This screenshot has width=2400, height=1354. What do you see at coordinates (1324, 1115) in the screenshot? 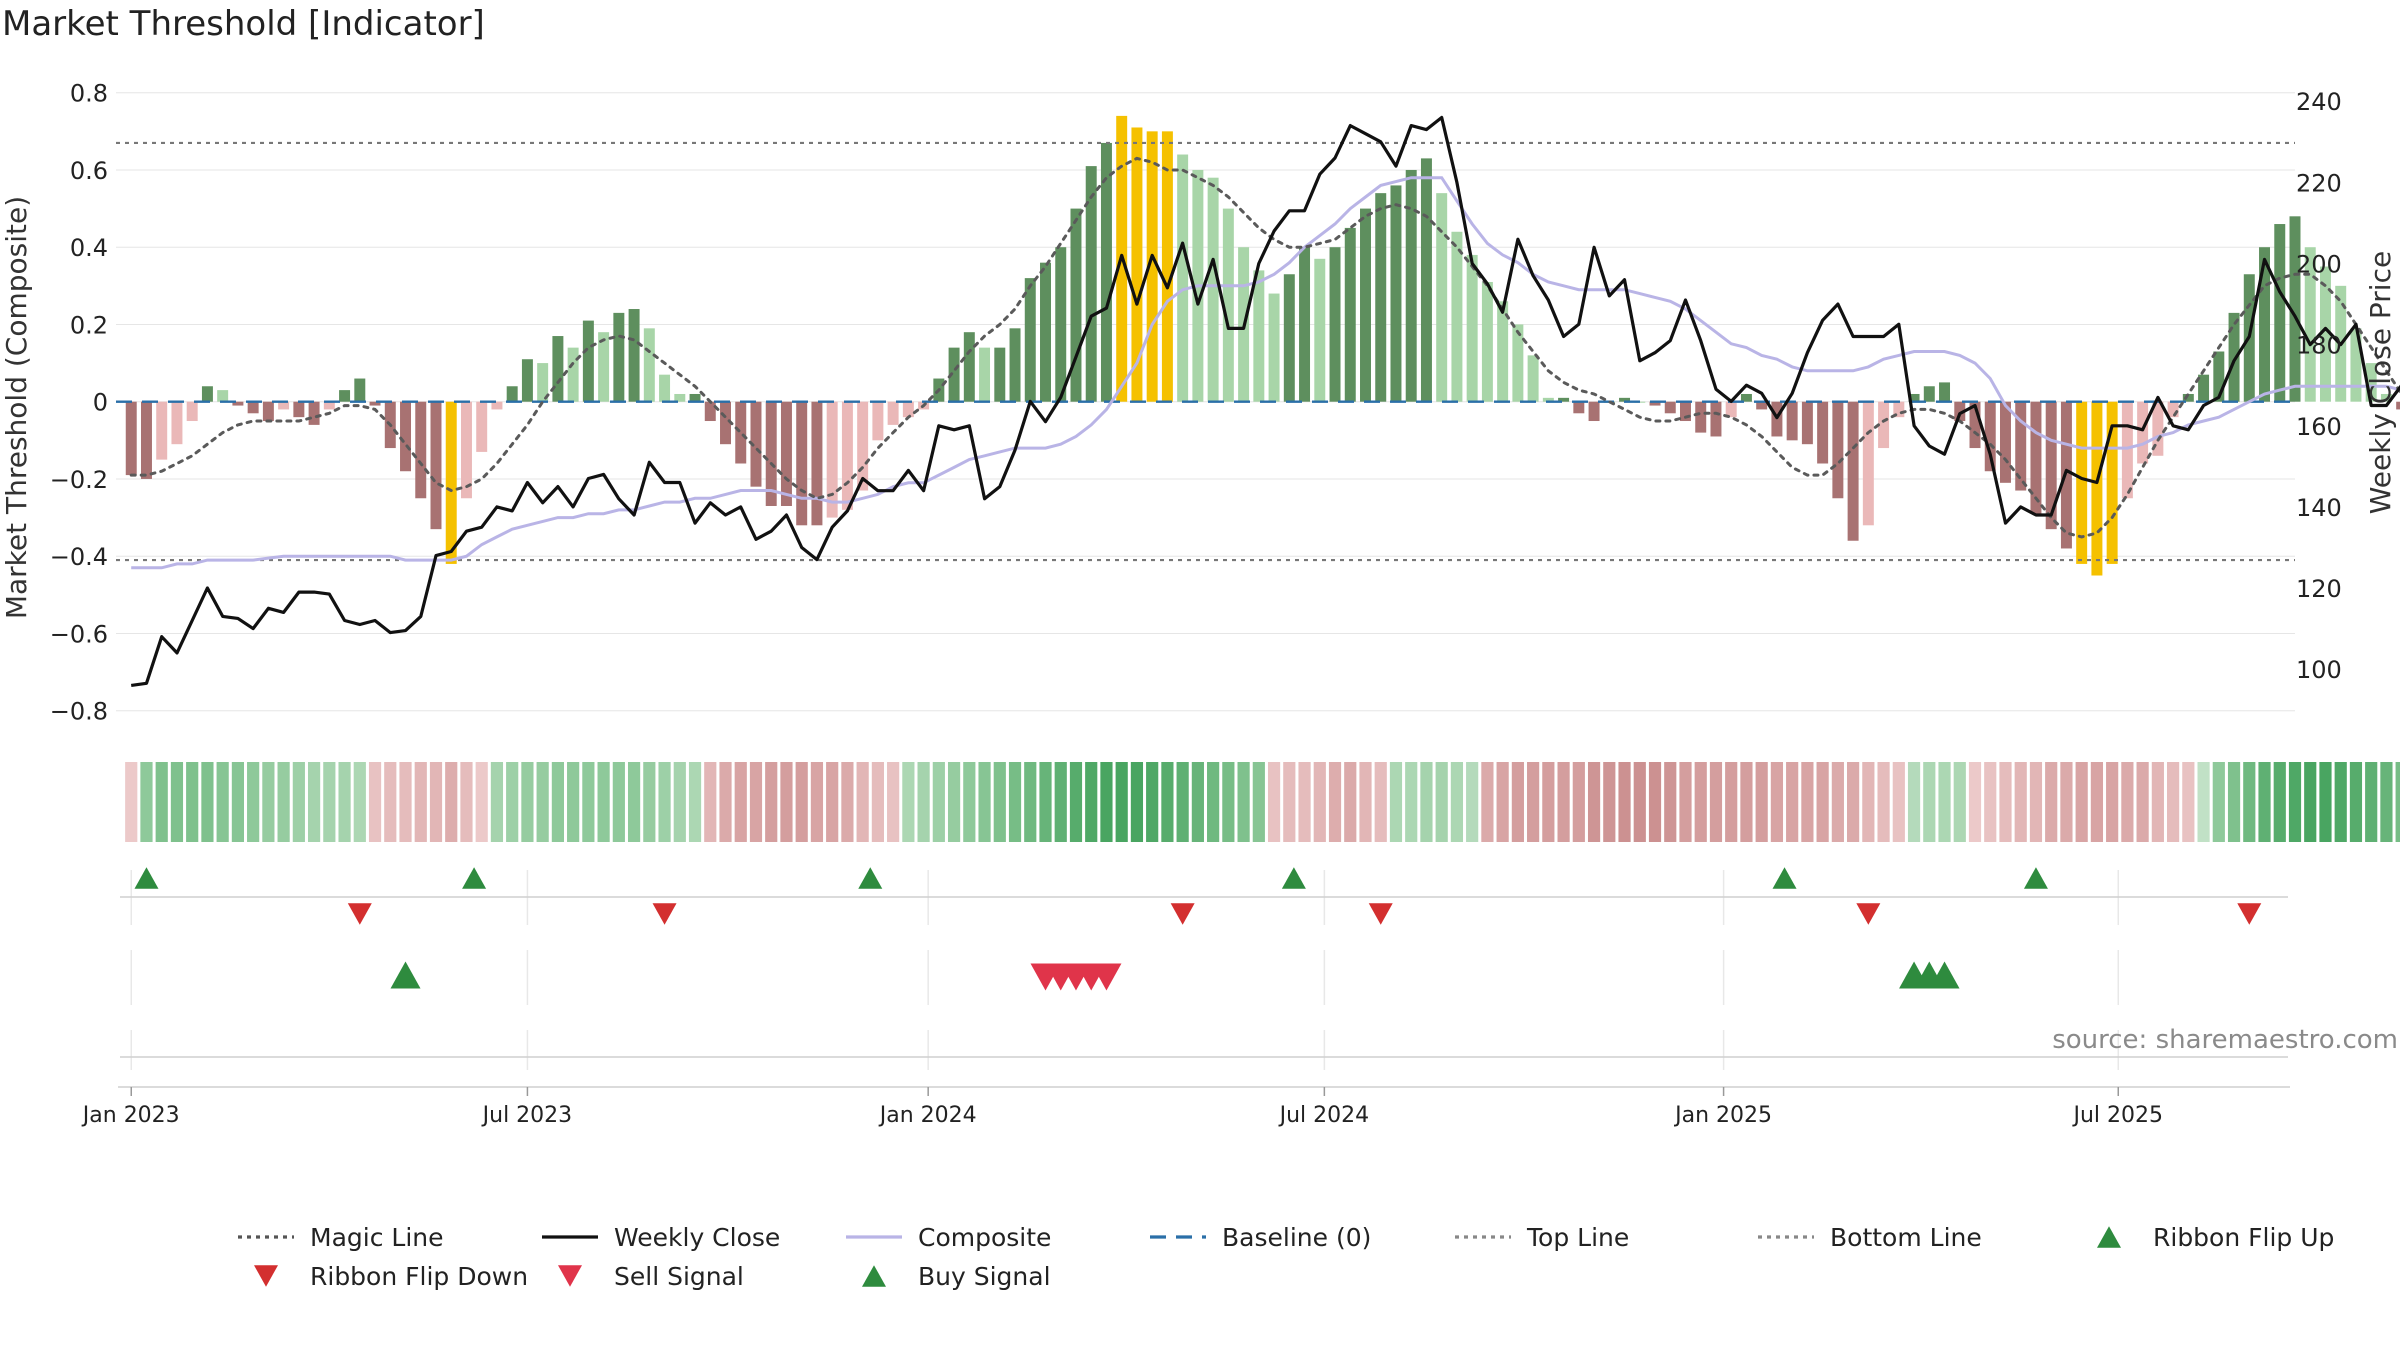
I see `x-tick-label: Jul 2024` at bounding box center [1324, 1115].